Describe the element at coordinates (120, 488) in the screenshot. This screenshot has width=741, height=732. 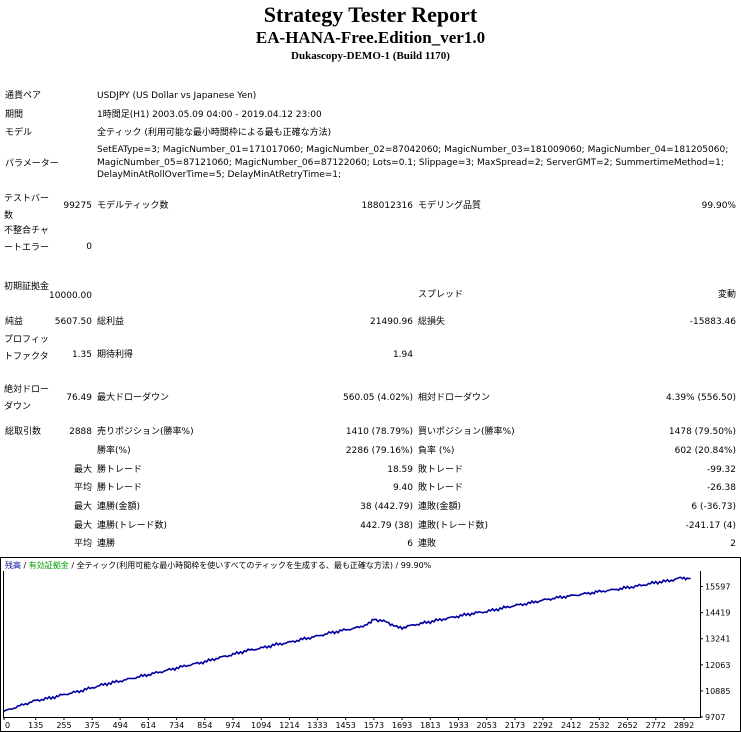
I see `avg-win-label: 勝トレード` at that location.